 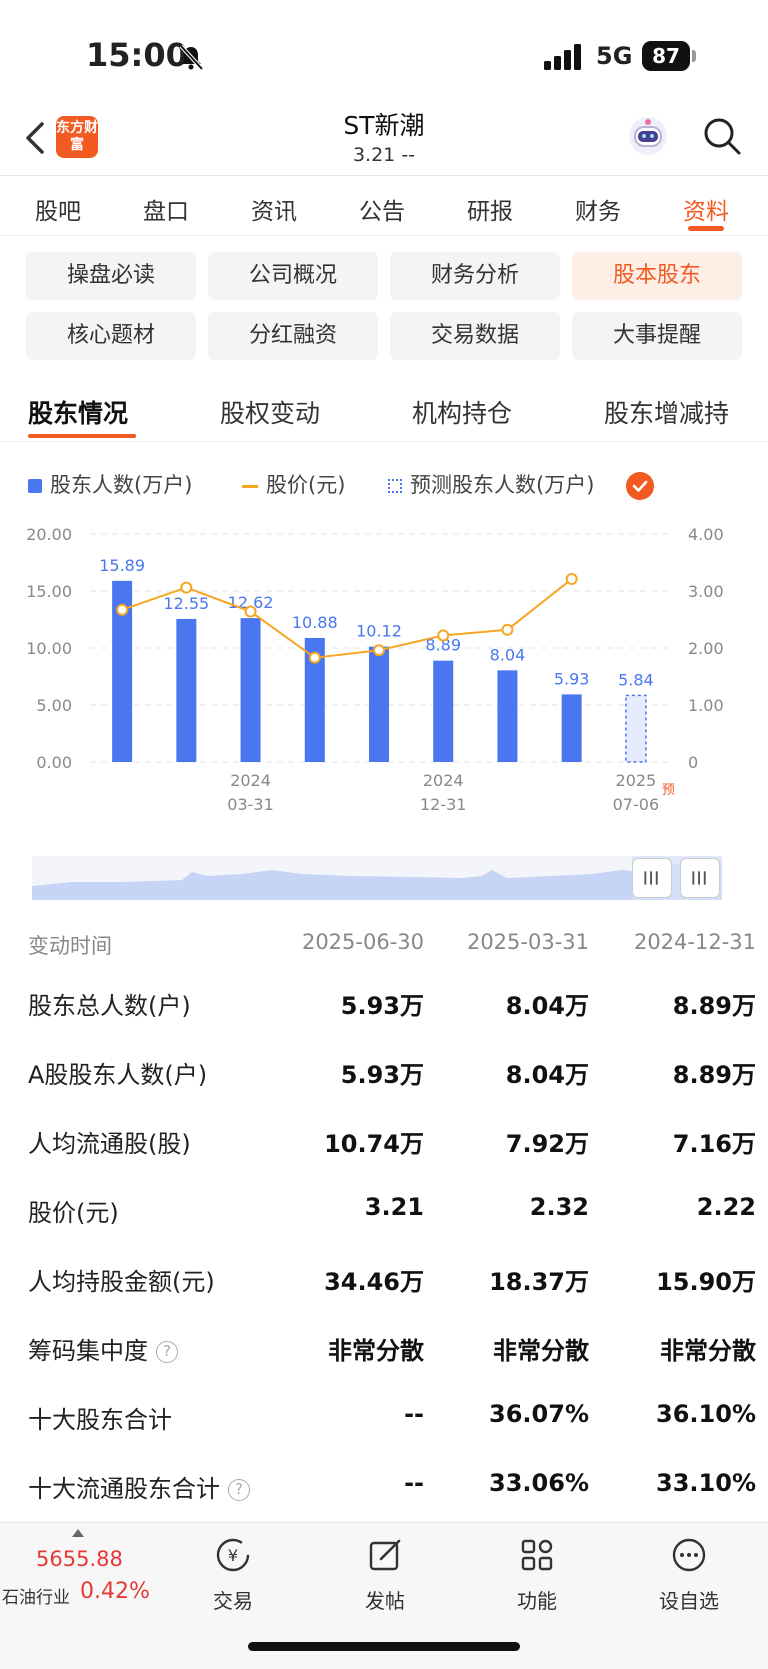 What do you see at coordinates (706, 591) in the screenshot?
I see `y-right-tick-label: 3.00` at bounding box center [706, 591].